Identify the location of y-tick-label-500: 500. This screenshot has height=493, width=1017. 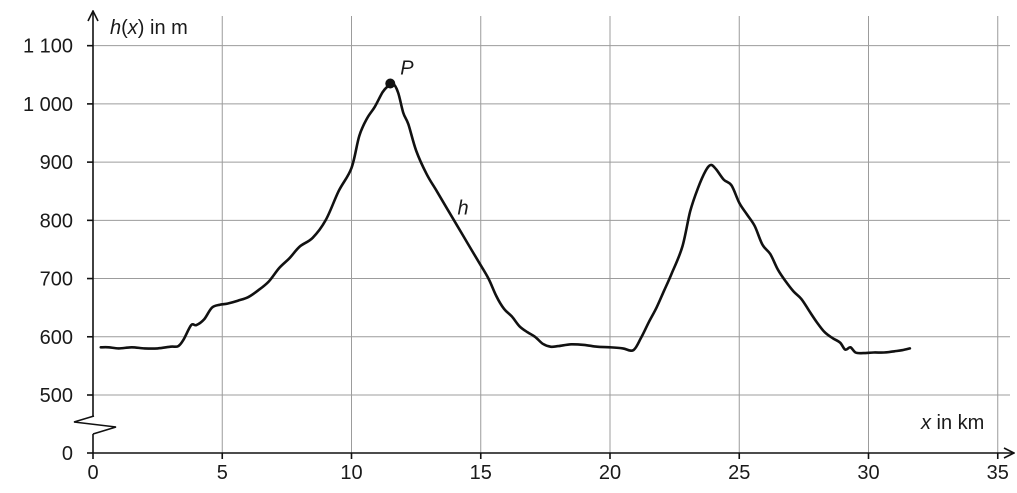
(56, 396).